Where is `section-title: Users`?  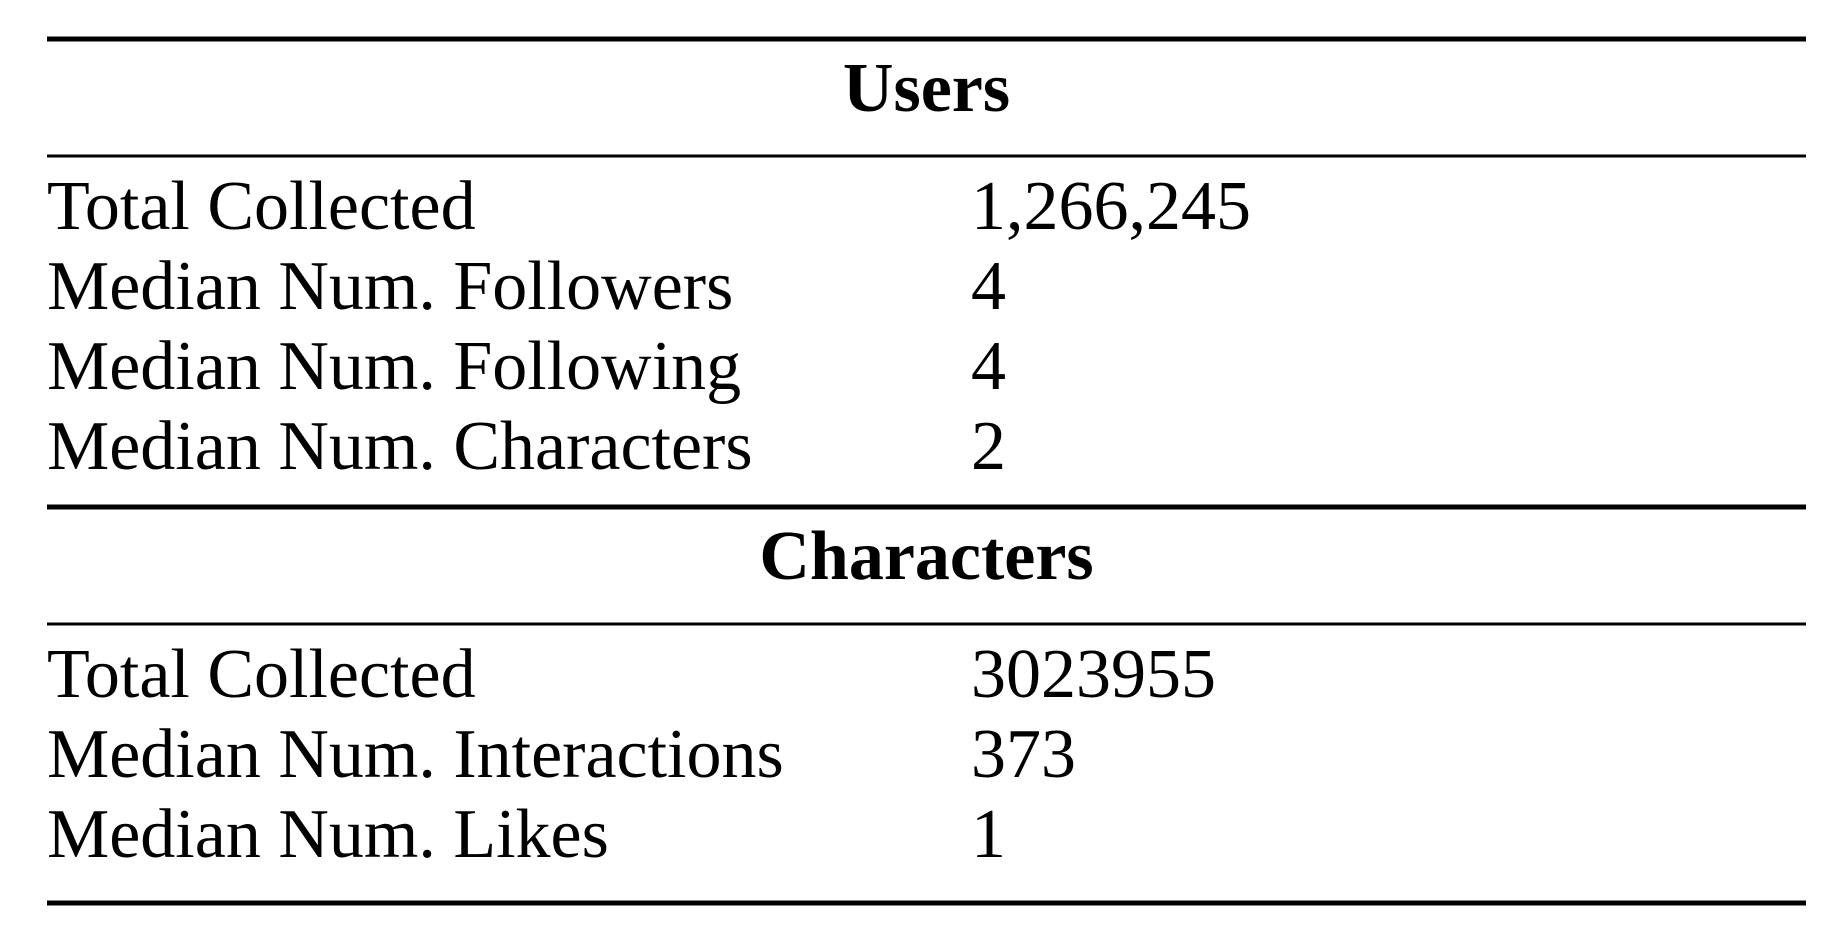 section-title: Users is located at coordinates (926, 88).